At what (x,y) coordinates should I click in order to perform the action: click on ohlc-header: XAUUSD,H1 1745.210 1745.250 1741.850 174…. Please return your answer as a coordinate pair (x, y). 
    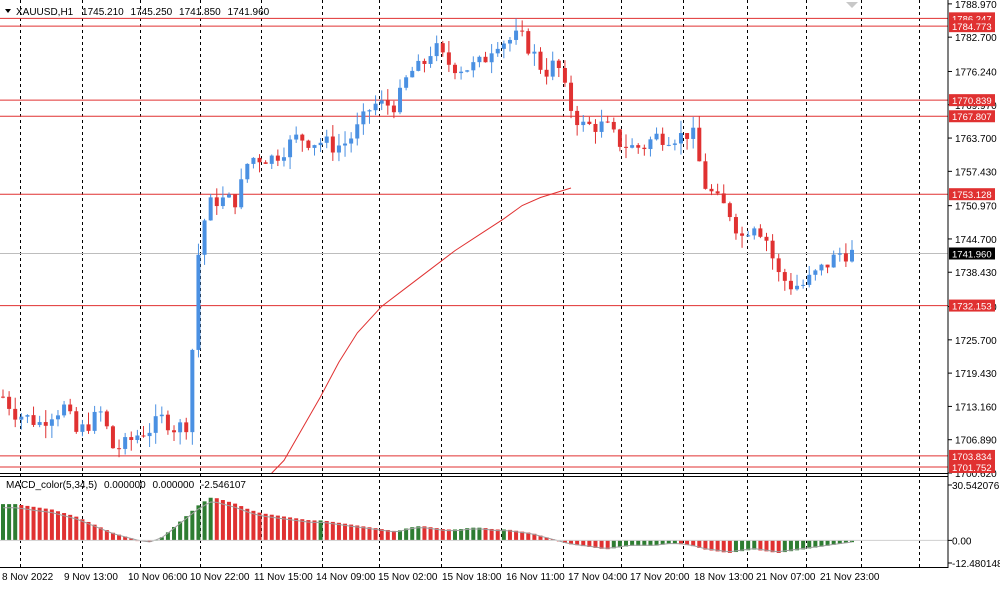
    Looking at the image, I should click on (143, 12).